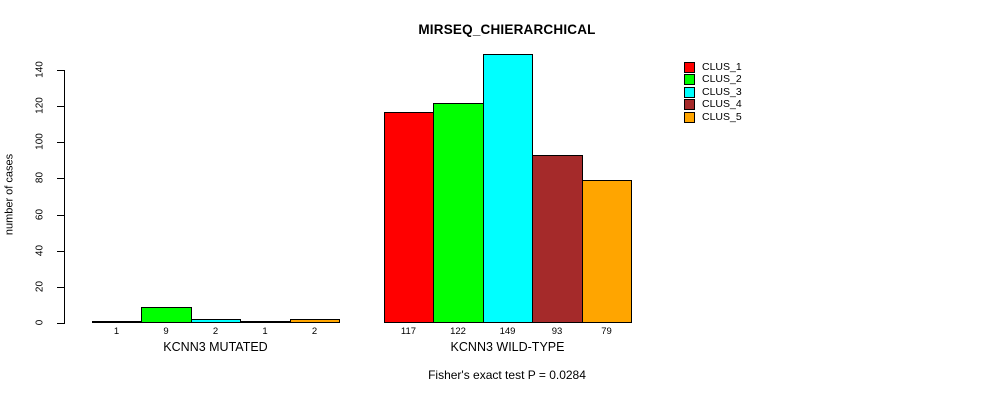  What do you see at coordinates (40, 177) in the screenshot?
I see `y-axis-tick-label: 80` at bounding box center [40, 177].